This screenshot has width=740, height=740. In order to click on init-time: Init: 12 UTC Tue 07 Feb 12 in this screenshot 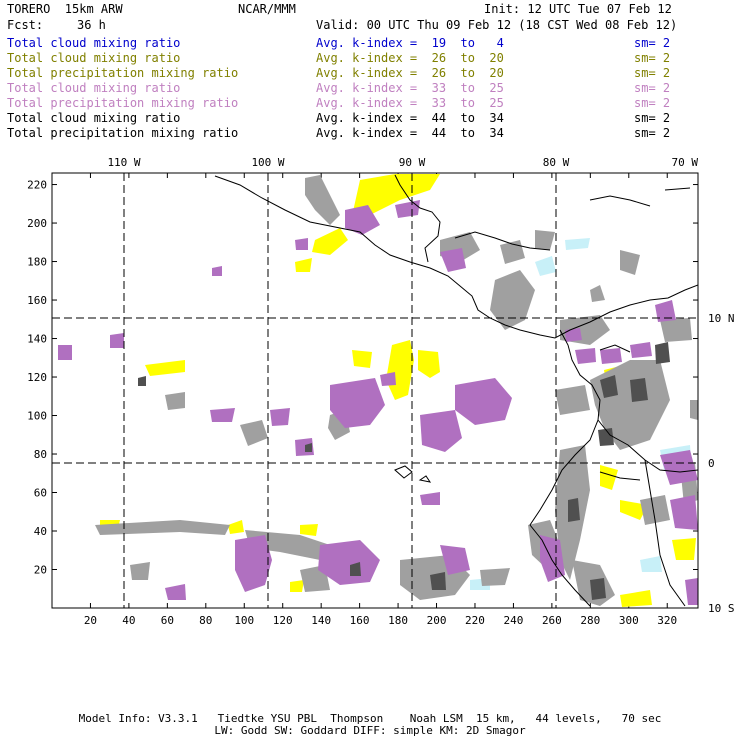, I will do `click(578, 9)`.